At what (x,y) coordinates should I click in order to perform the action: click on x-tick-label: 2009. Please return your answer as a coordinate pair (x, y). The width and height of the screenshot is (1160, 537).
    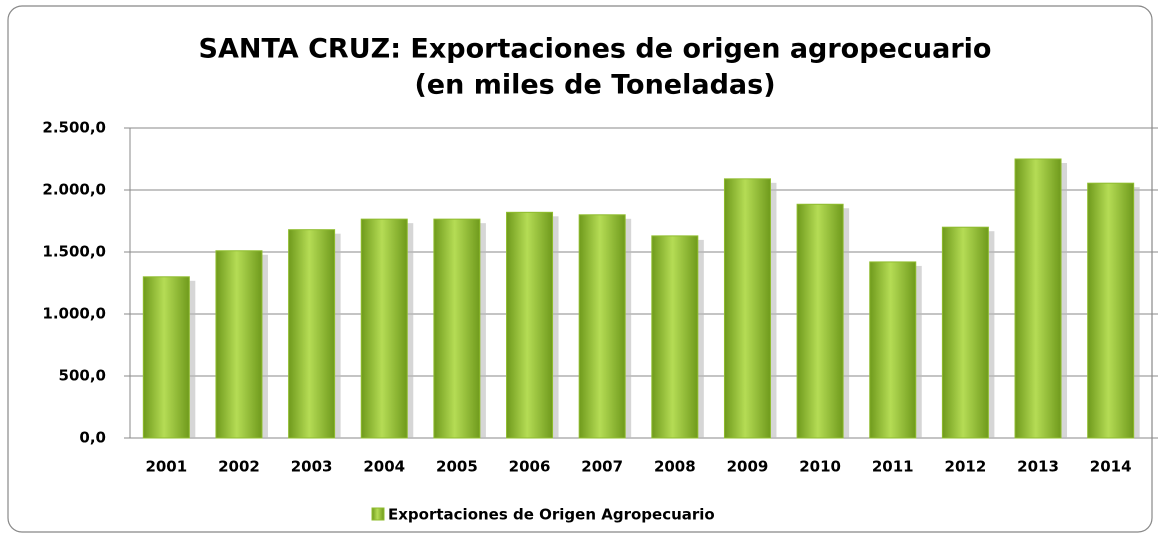
    Looking at the image, I should click on (748, 467).